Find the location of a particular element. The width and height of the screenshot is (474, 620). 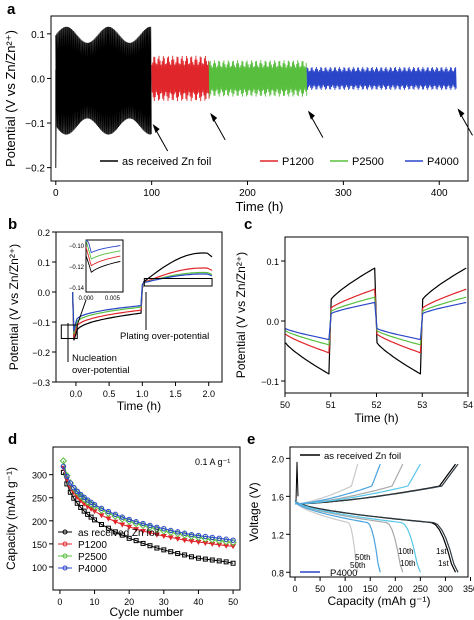

x-tick-label-a: 0 is located at coordinates (56, 193).